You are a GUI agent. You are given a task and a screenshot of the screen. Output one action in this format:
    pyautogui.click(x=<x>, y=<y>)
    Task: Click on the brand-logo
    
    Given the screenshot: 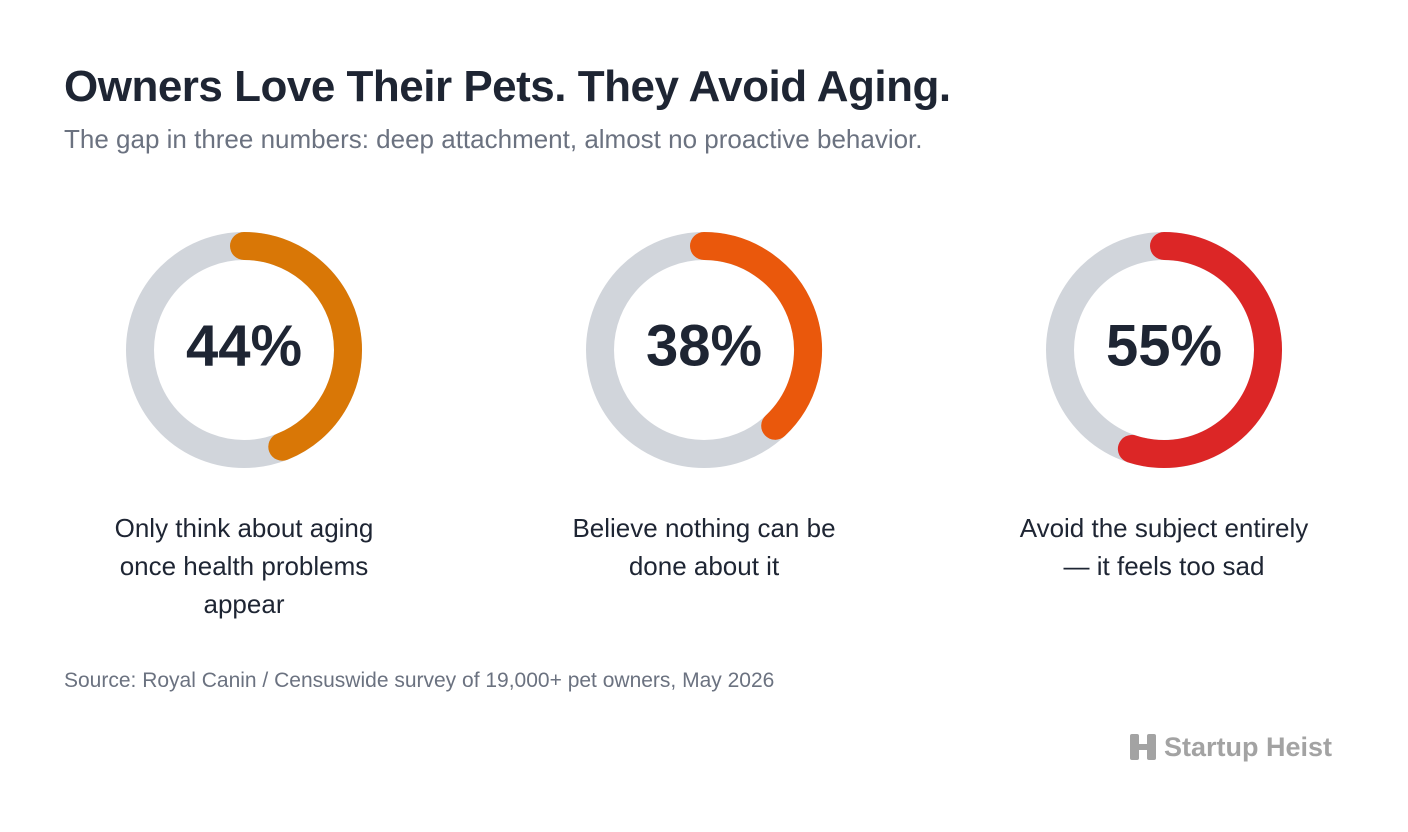 What is the action you would take?
    pyautogui.click(x=1143, y=747)
    